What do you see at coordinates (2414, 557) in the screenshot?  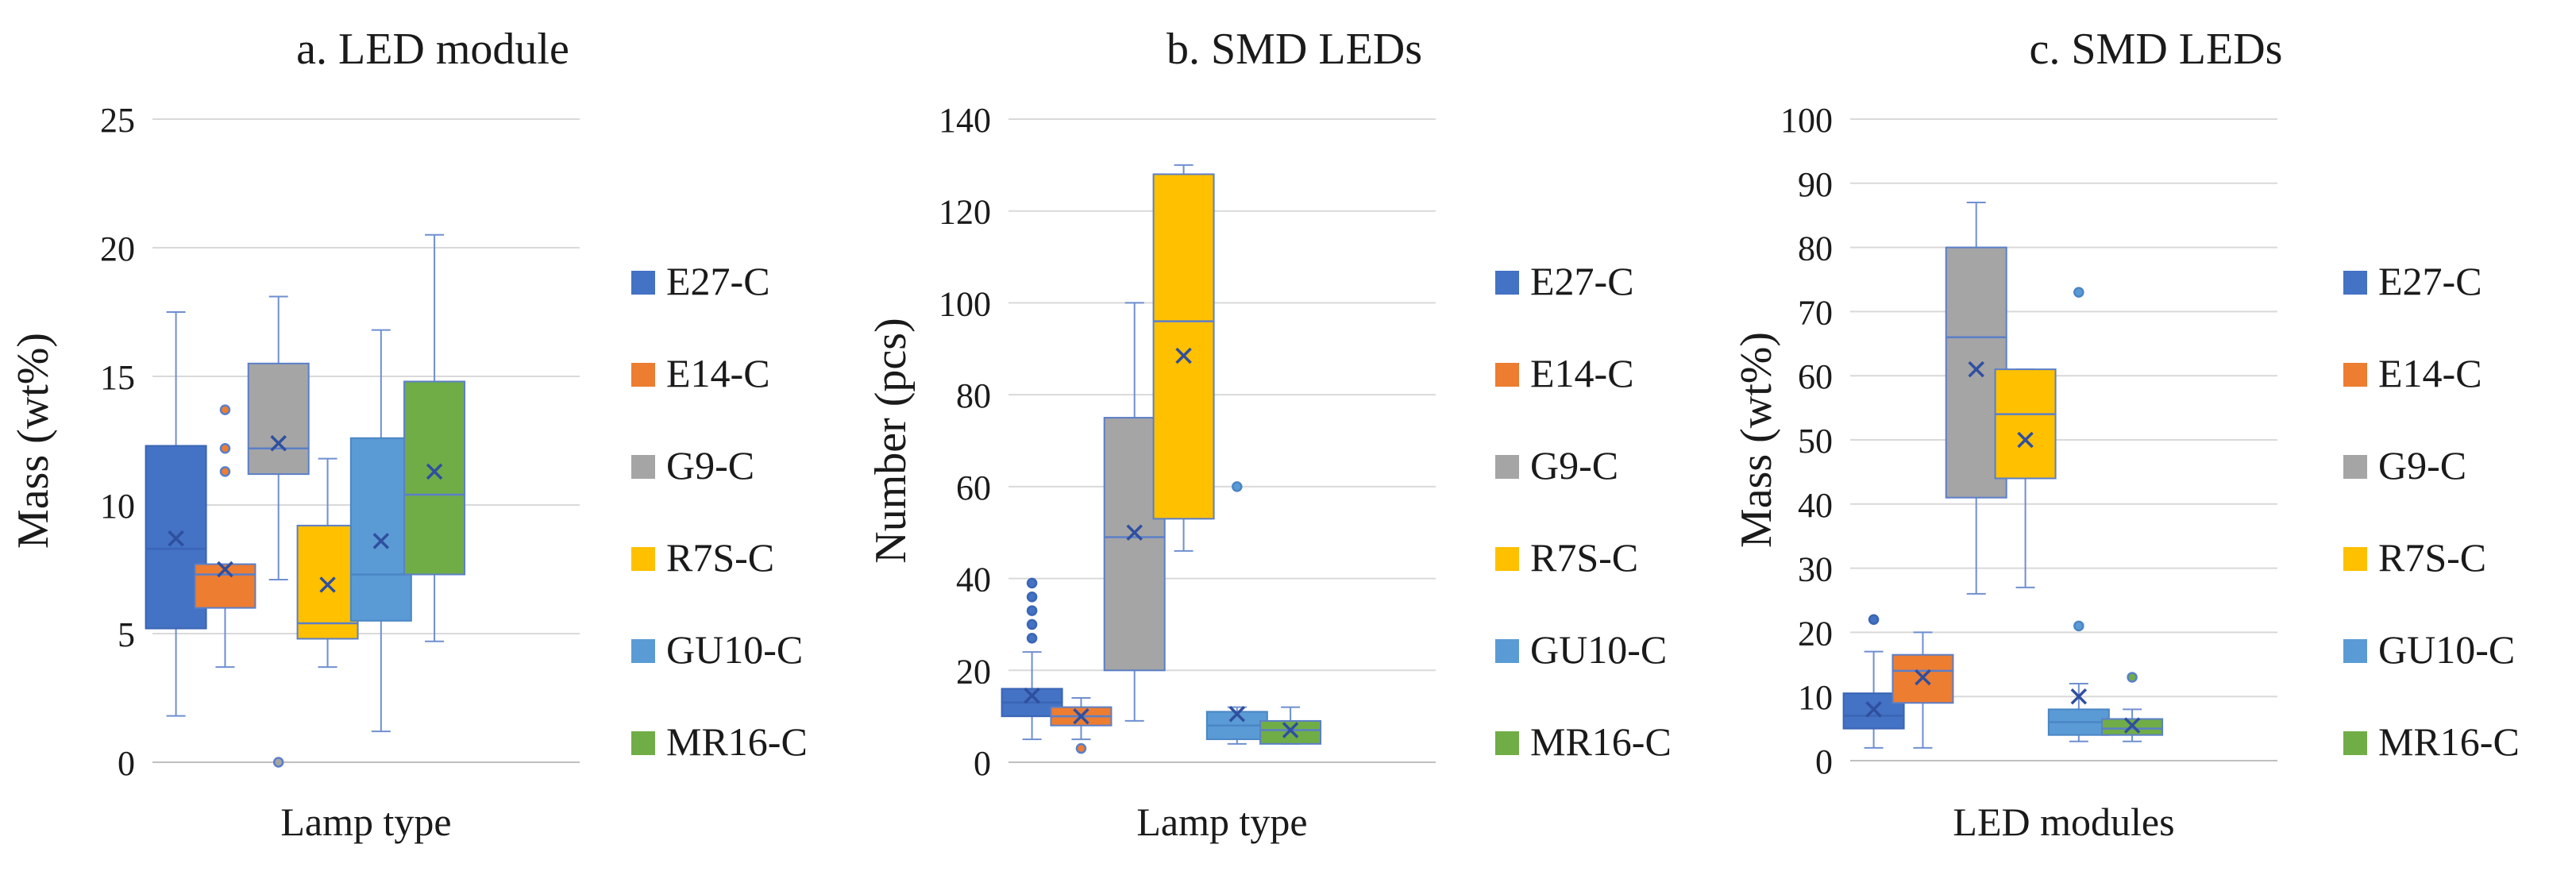 I see `legend-item-r7s-c: R7S-C` at bounding box center [2414, 557].